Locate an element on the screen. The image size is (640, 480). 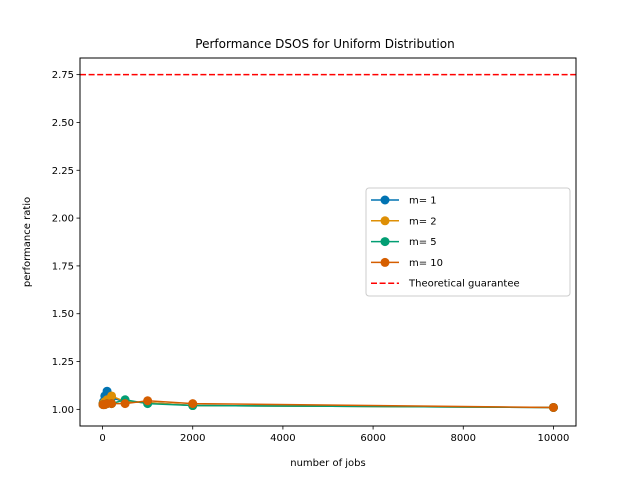
y-axis: 1.00 1.25 1.50 1.75 2.00 2.25 2.50 2.75 is located at coordinates (66, 243).